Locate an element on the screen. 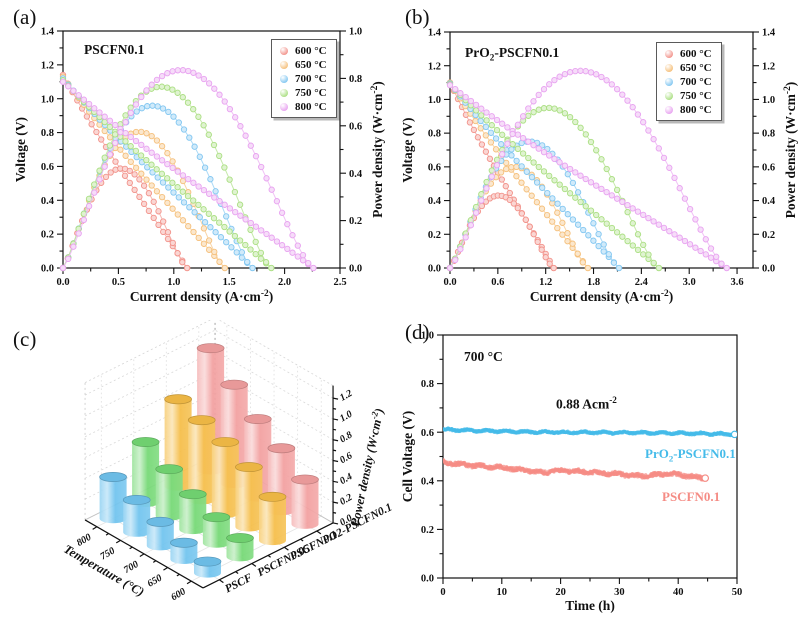  svg-text: 1.8 is located at coordinates (593, 282).